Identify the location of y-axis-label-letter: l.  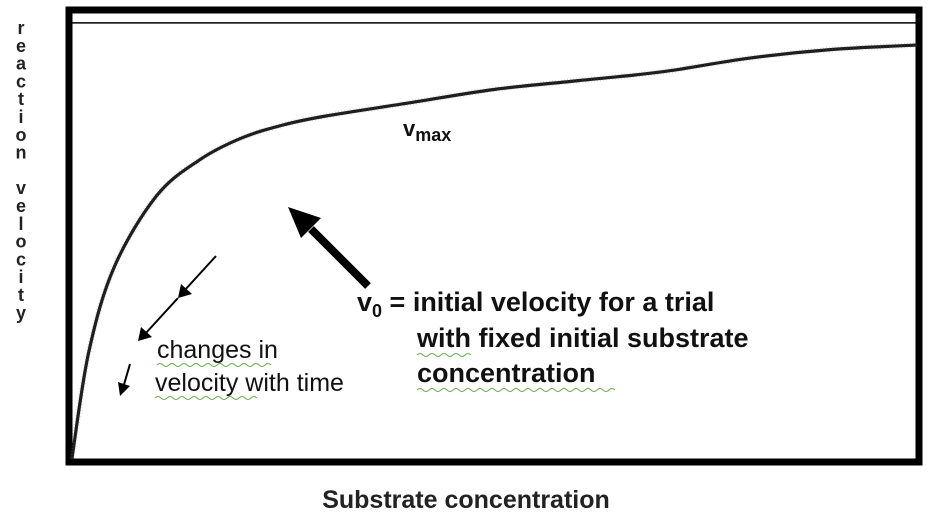
(20, 224).